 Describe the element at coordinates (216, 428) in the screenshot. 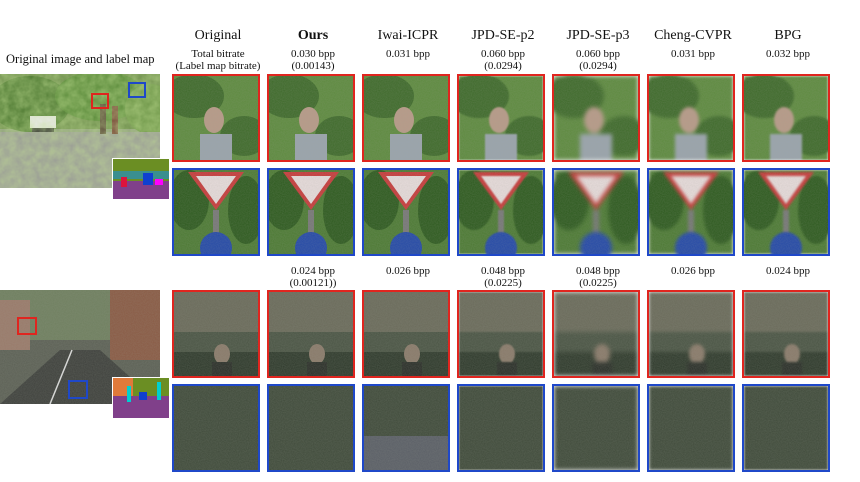

I see `crop-orig-row4` at that location.